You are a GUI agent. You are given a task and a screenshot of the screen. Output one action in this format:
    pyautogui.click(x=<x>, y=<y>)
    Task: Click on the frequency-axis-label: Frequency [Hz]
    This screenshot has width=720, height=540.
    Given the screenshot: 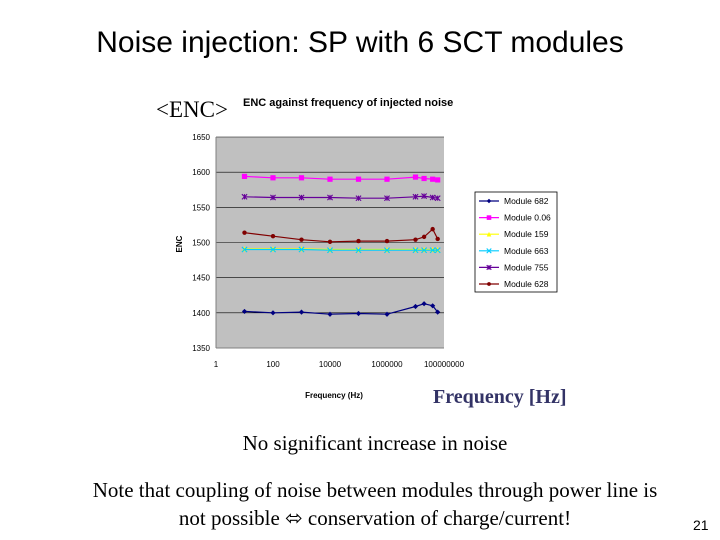 What is the action you would take?
    pyautogui.click(x=500, y=397)
    